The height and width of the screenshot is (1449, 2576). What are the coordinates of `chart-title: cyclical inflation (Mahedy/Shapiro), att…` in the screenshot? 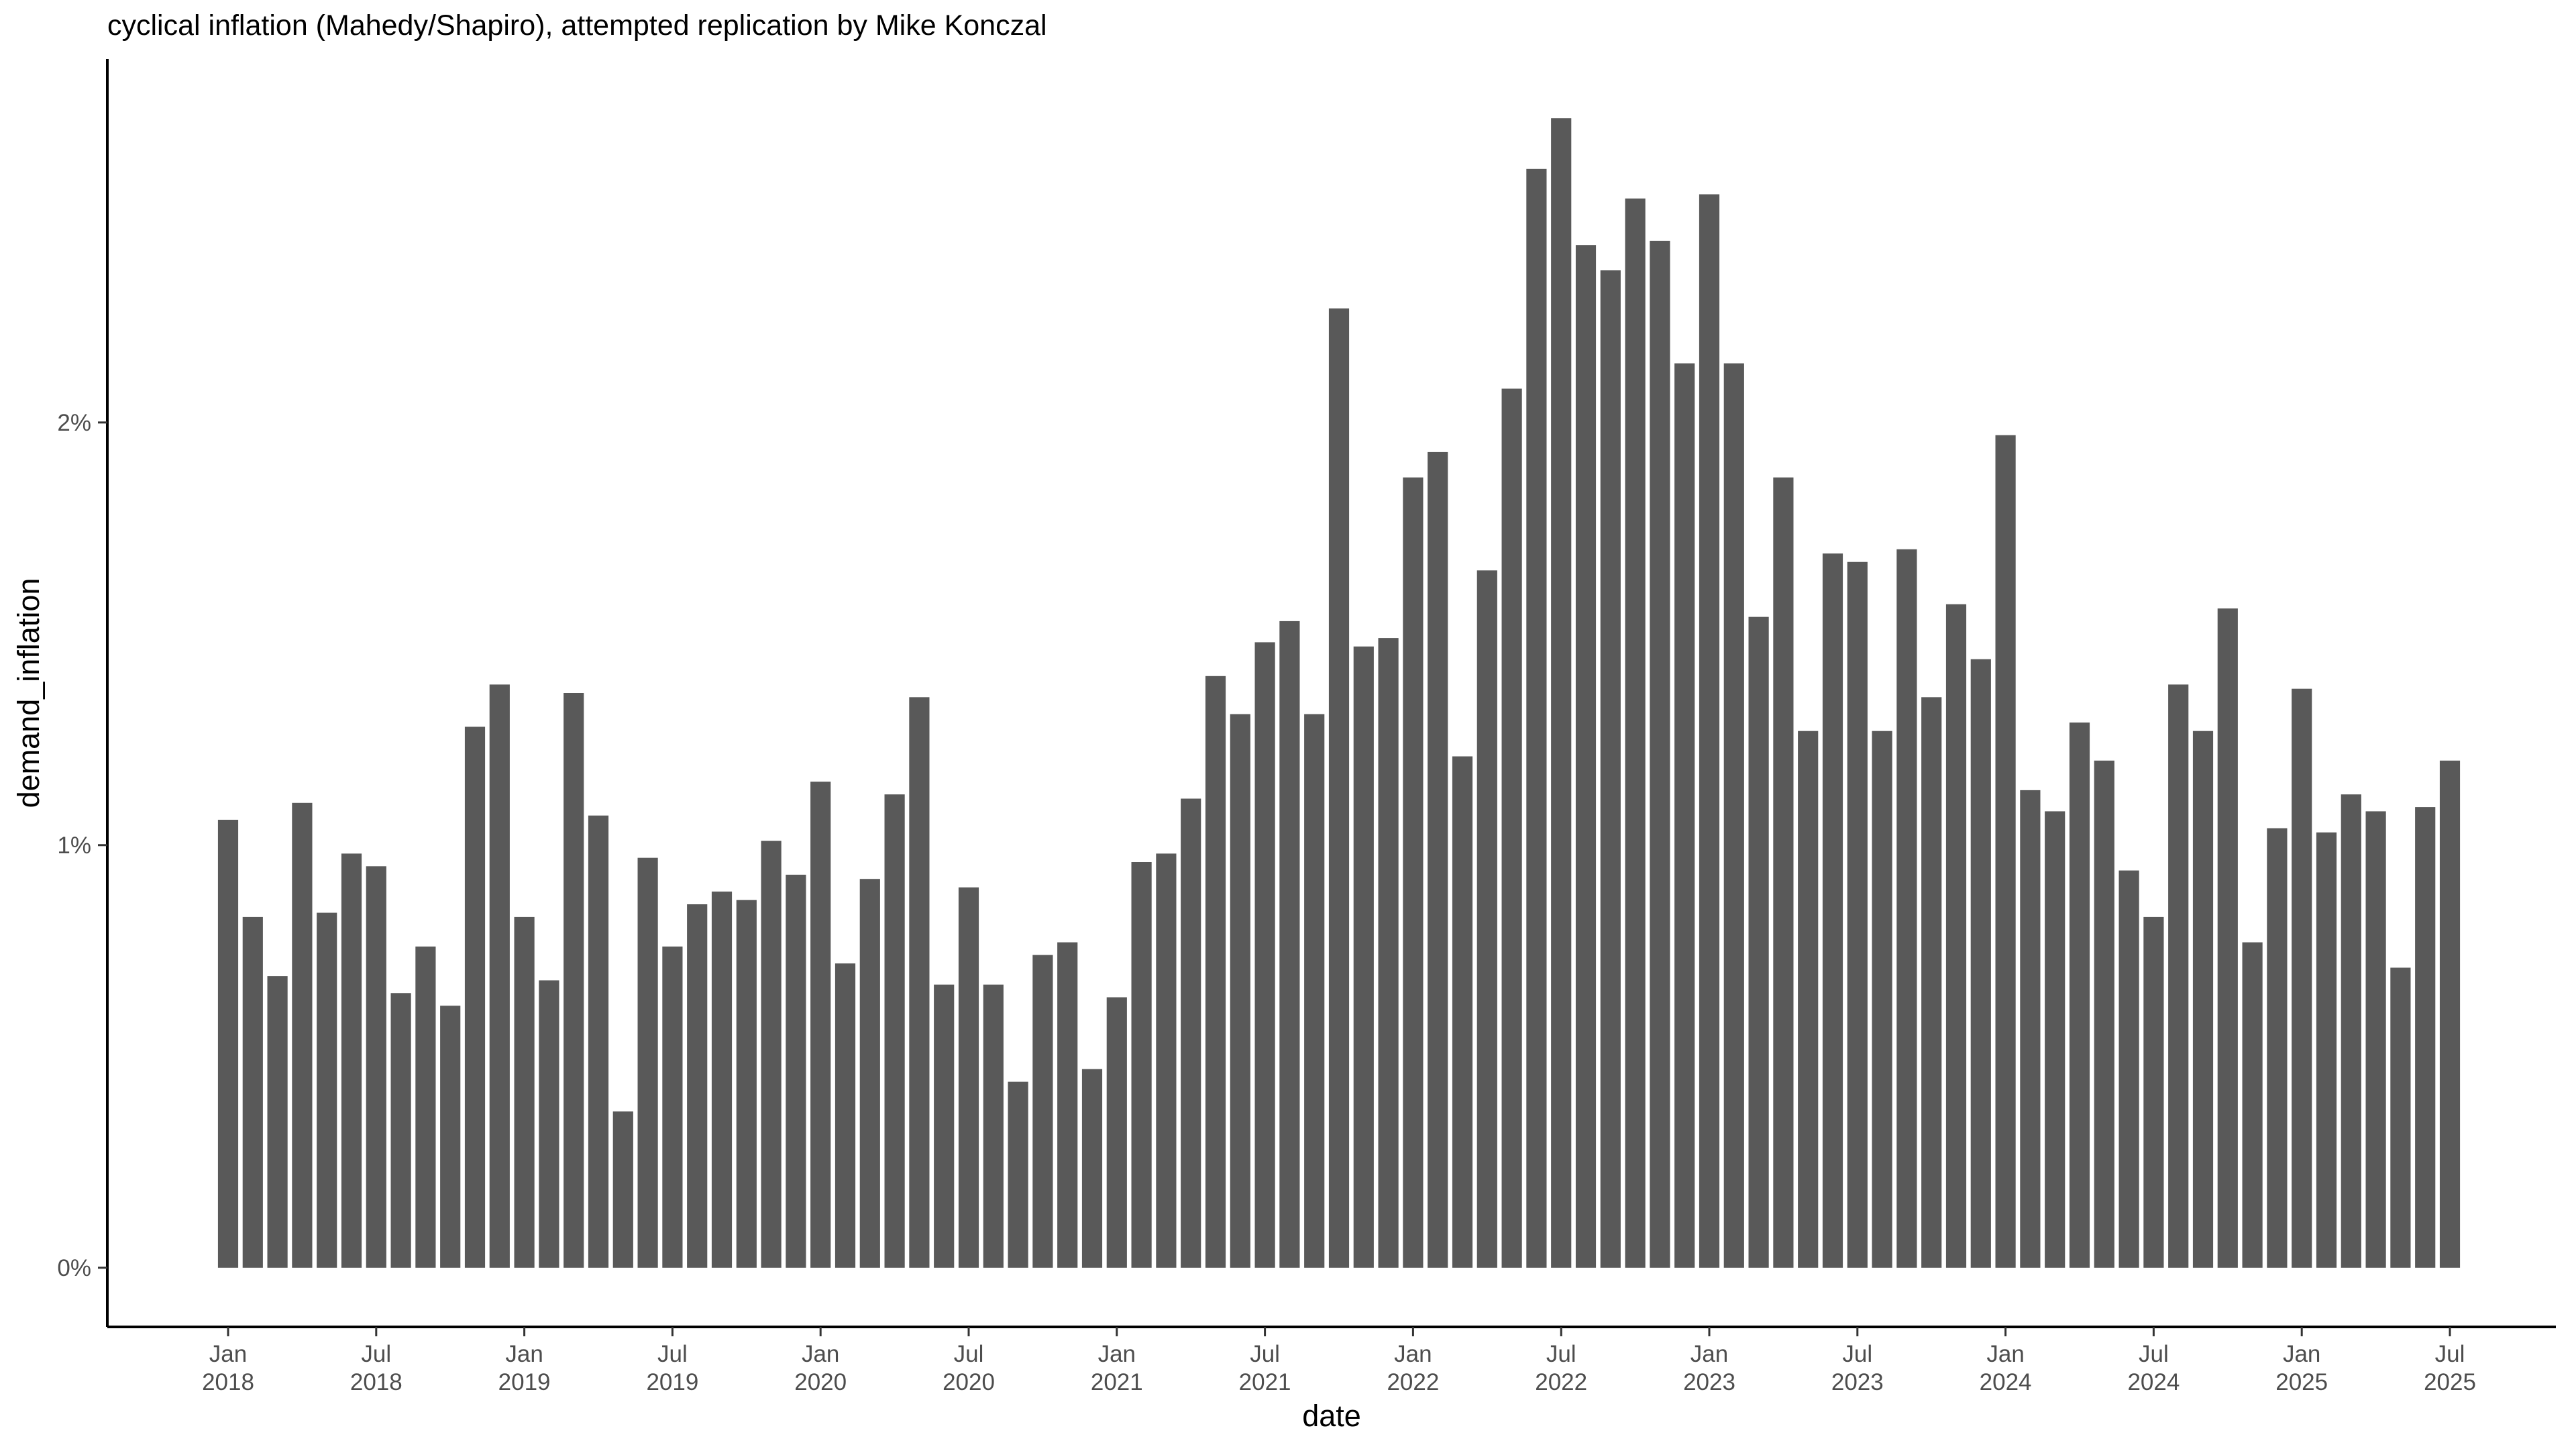 It's located at (577, 25).